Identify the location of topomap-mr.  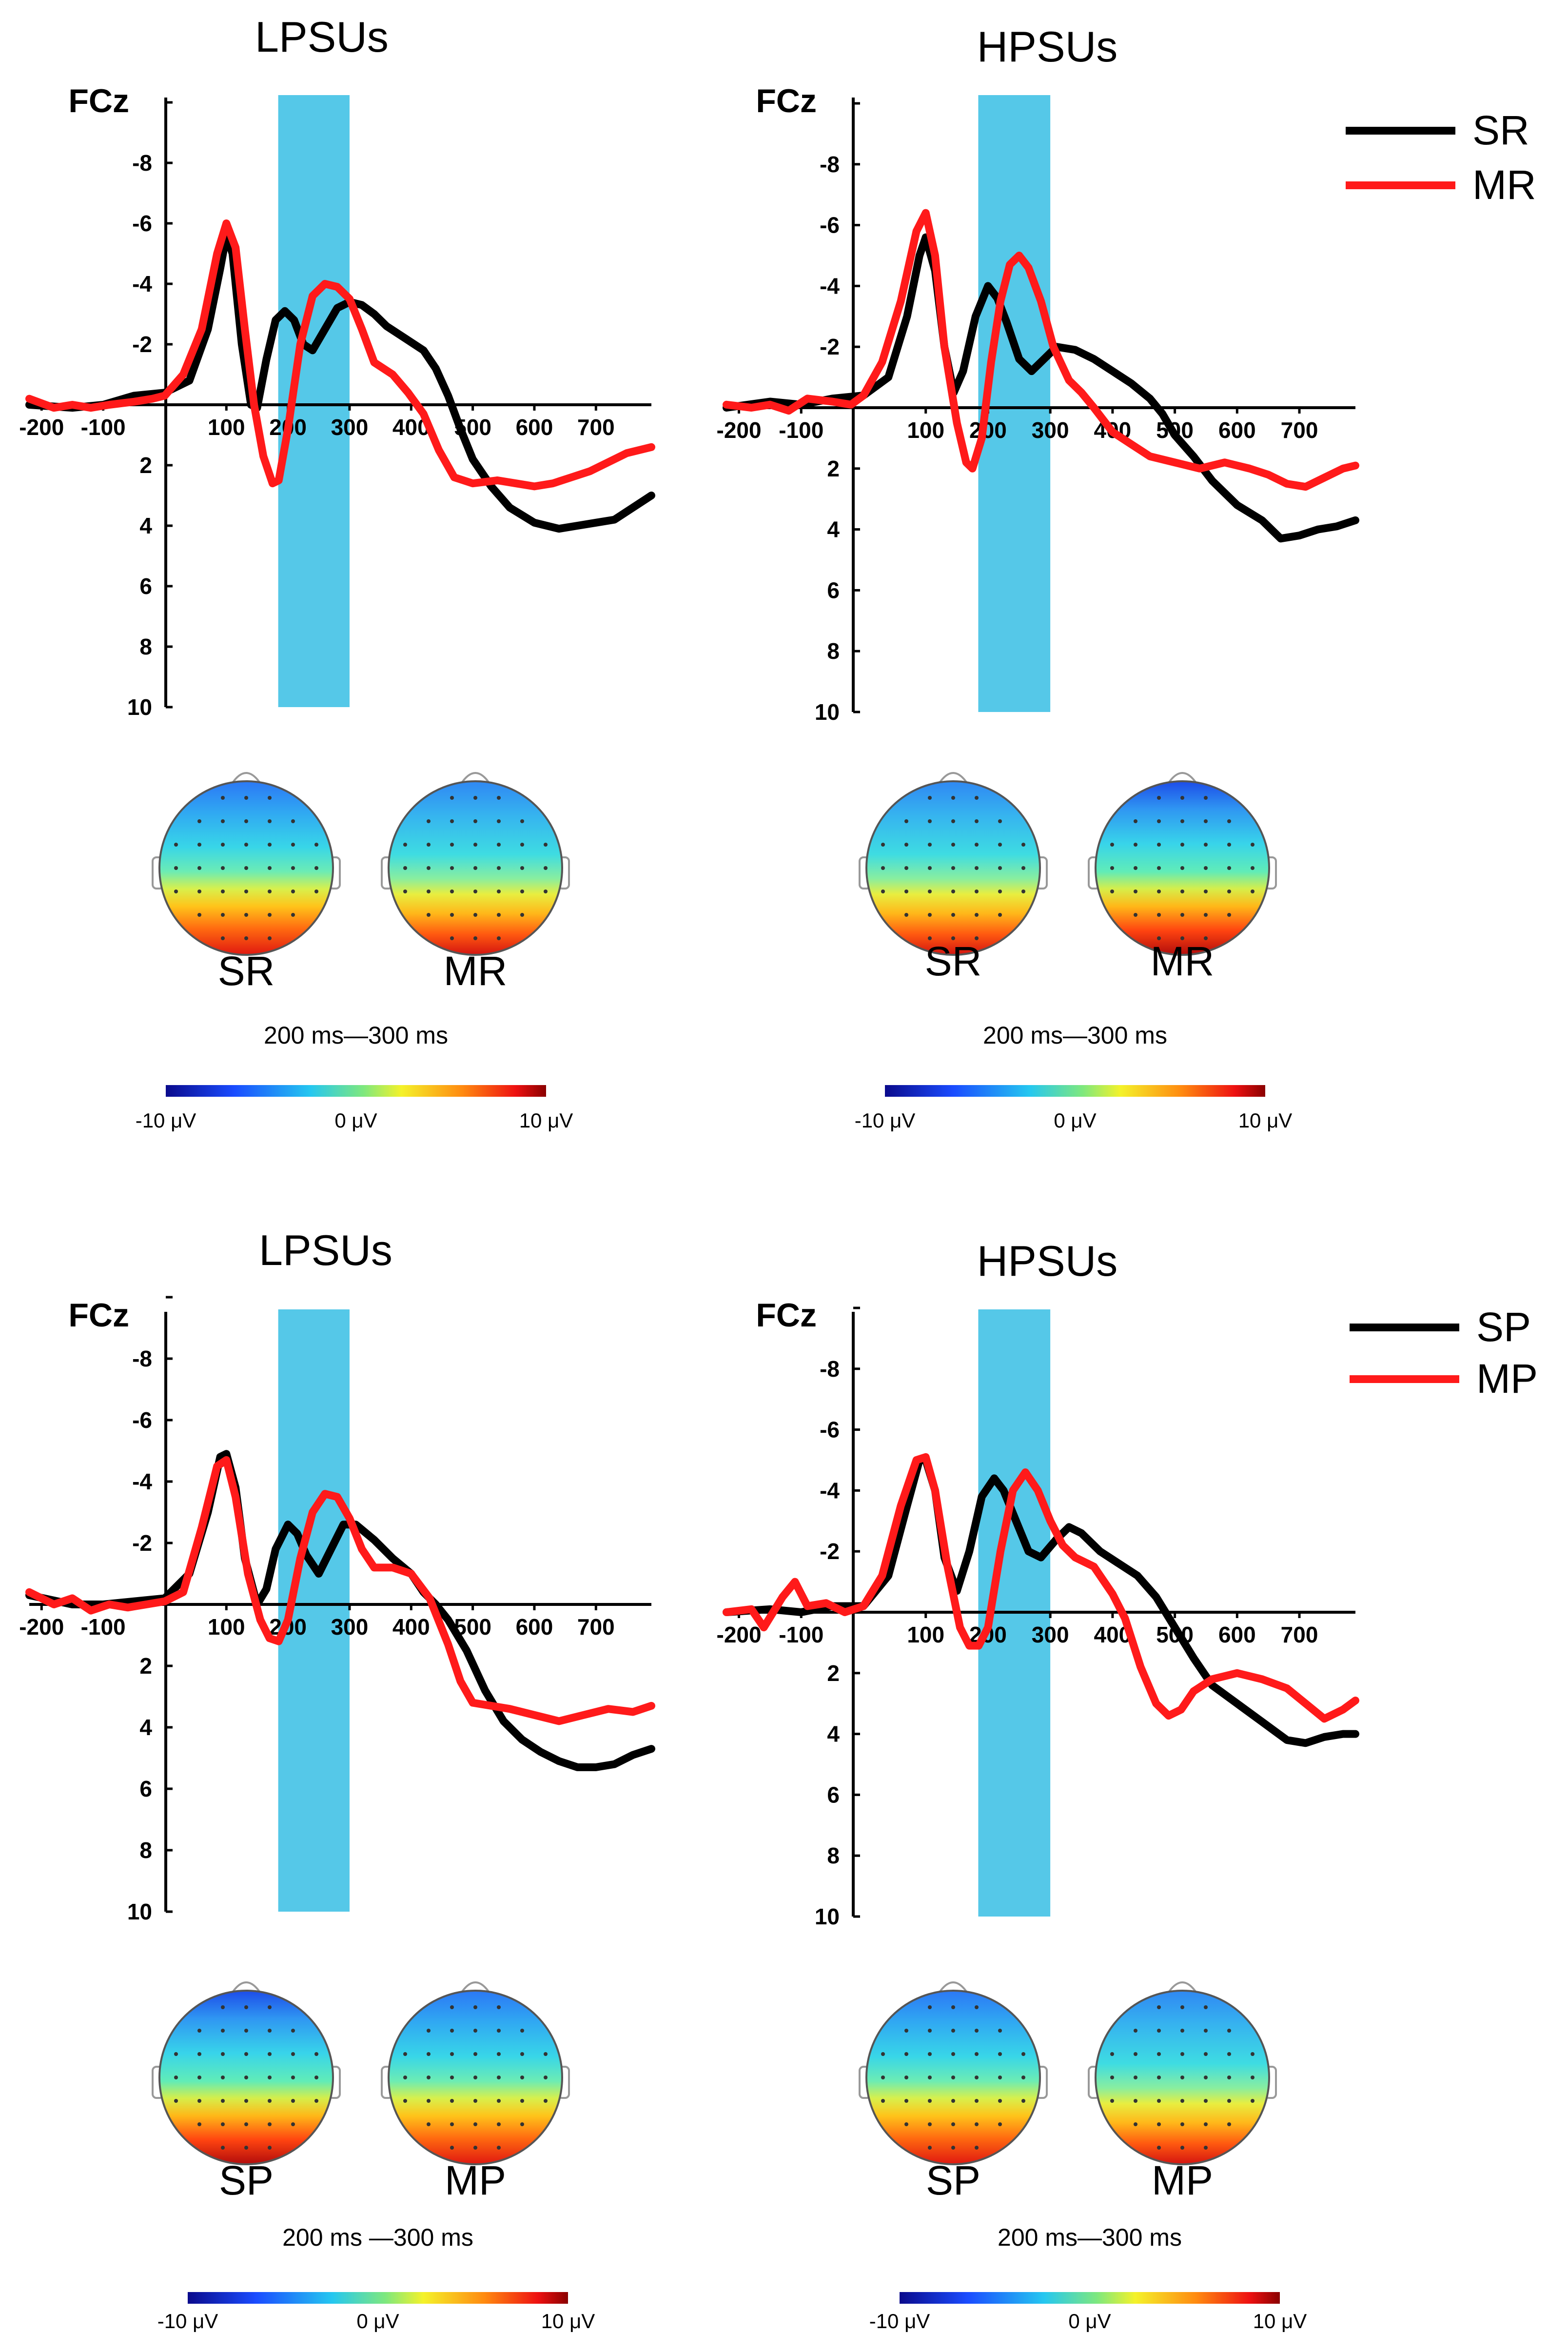
(475, 864).